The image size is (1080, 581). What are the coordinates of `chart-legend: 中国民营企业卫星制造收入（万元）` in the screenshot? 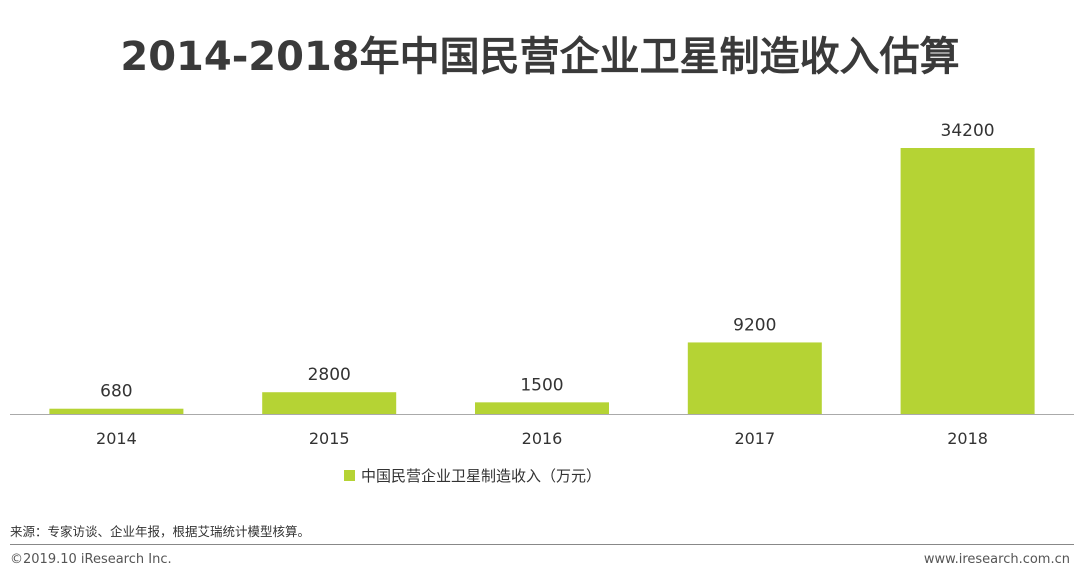 It's located at (472, 475).